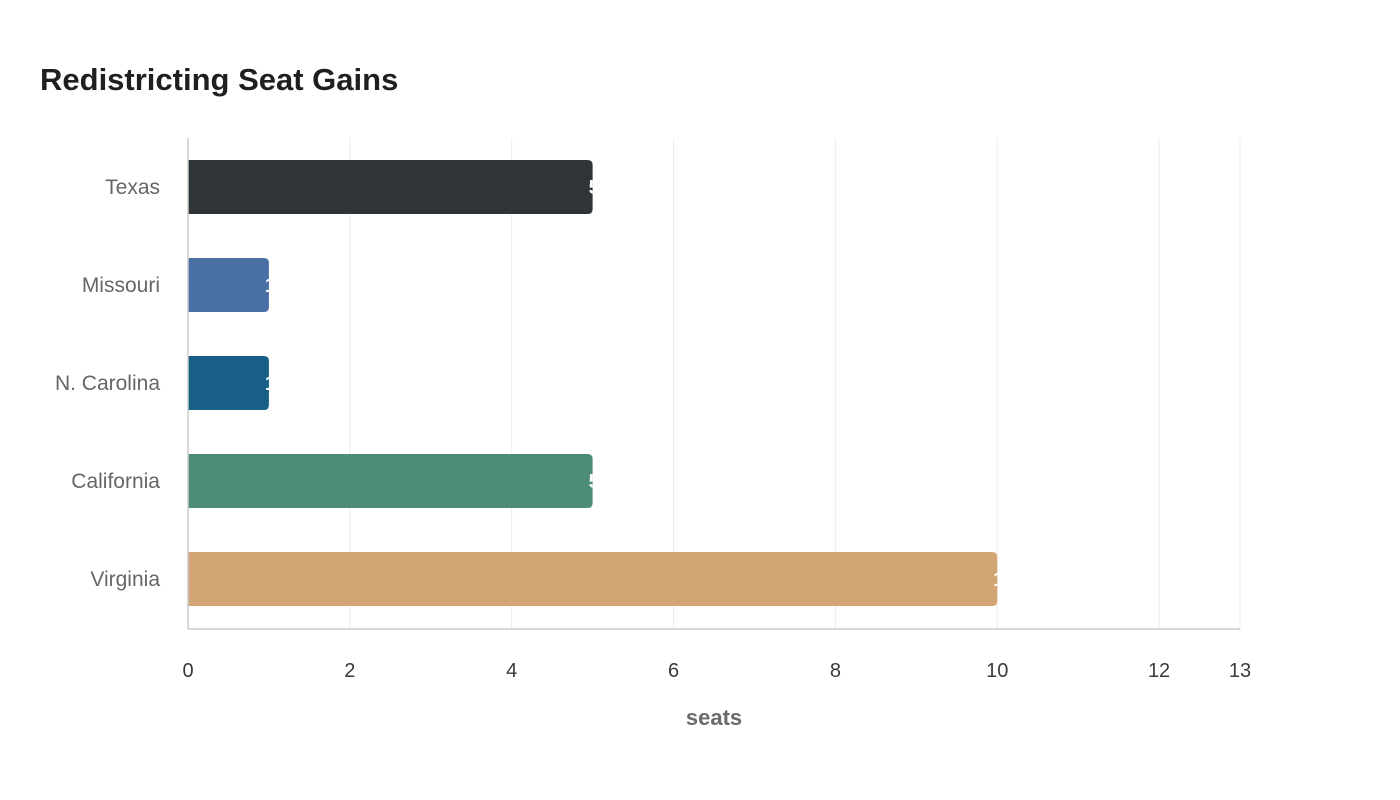 Image resolution: width=1400 pixels, height=800 pixels. I want to click on x-tick-label: 10, so click(997, 671).